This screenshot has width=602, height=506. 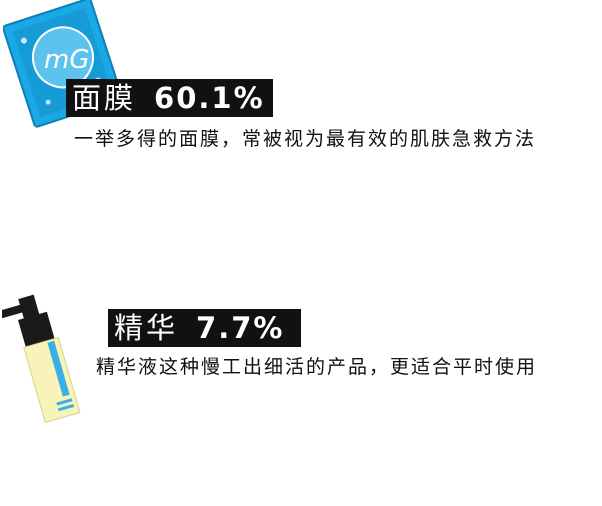 What do you see at coordinates (317, 367) in the screenshot?
I see `serum-description: 精华液这种慢工出细活的产品，更适合平时使用` at bounding box center [317, 367].